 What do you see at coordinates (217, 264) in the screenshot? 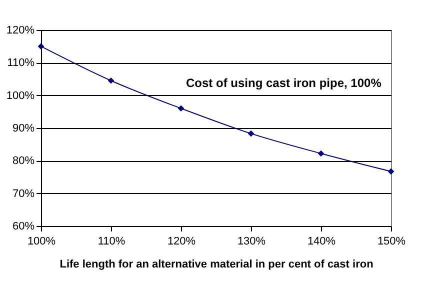
I see `x-axis-title: Life length for an alternative material in per cent of cast iron` at bounding box center [217, 264].